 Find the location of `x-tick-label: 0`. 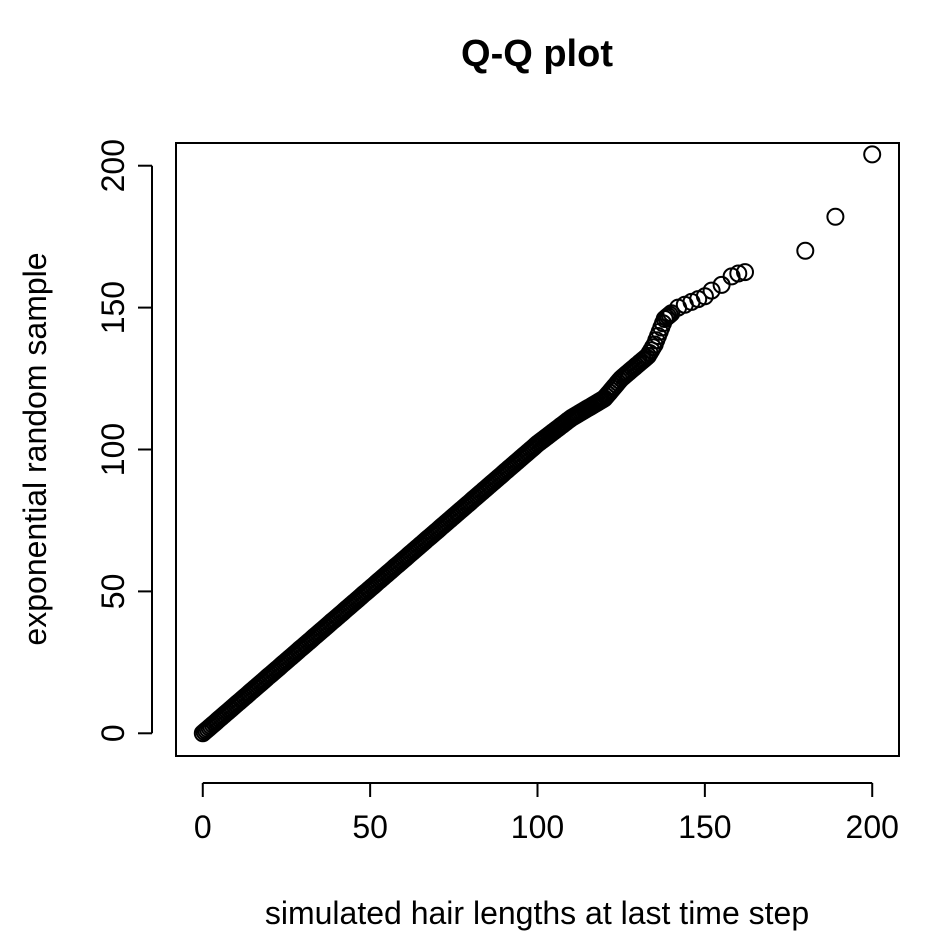

x-tick-label: 0 is located at coordinates (203, 827).